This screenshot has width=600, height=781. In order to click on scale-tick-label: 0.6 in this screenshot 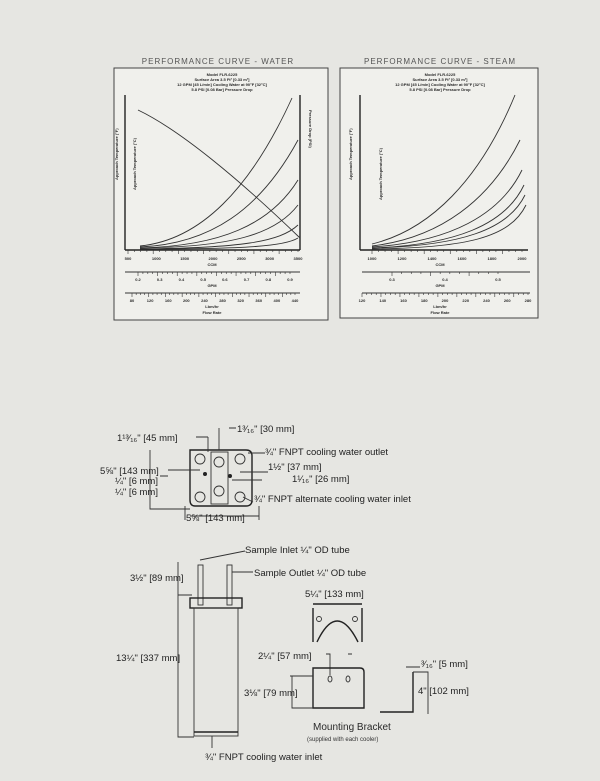, I will do `click(225, 279)`.